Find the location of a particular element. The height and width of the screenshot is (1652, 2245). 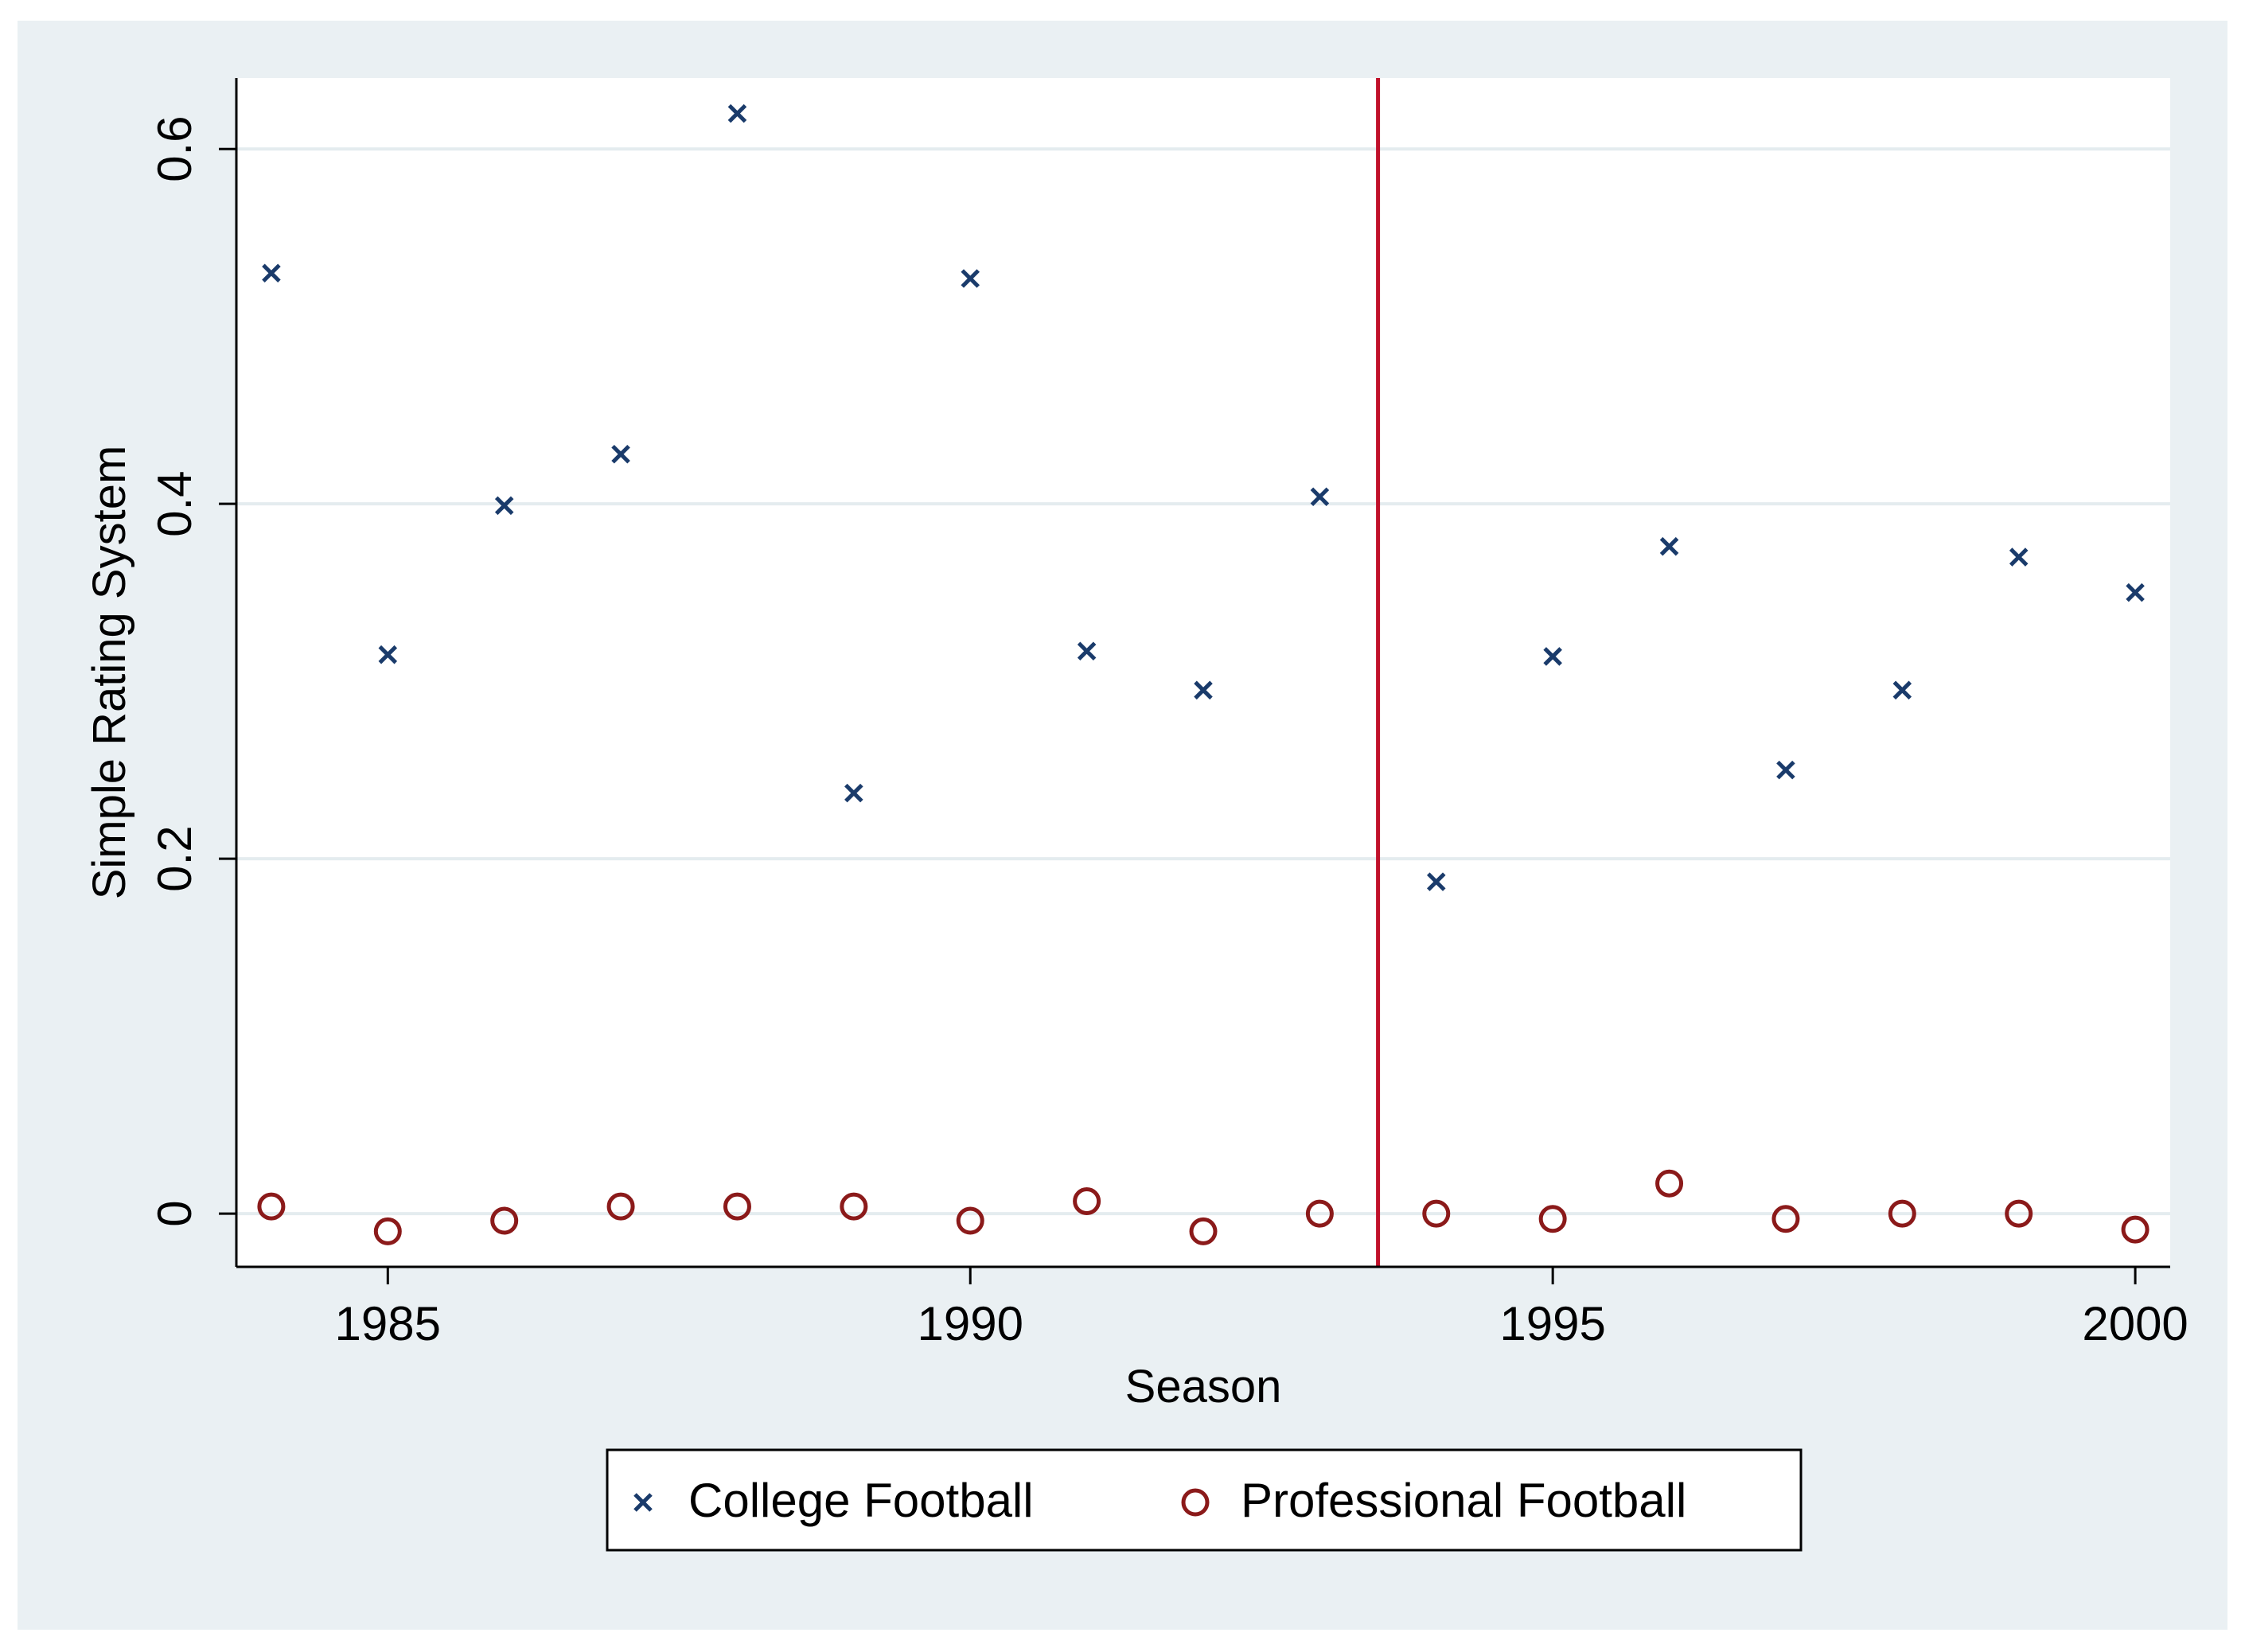

point-college-1994-stroke-b is located at coordinates (1436, 881).